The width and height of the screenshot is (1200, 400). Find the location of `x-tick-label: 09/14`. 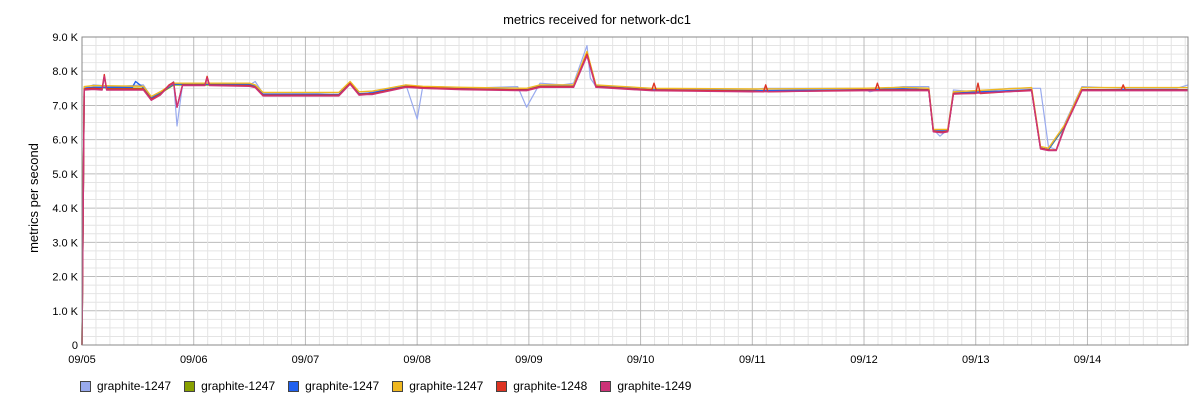

x-tick-label: 09/14 is located at coordinates (1088, 360).